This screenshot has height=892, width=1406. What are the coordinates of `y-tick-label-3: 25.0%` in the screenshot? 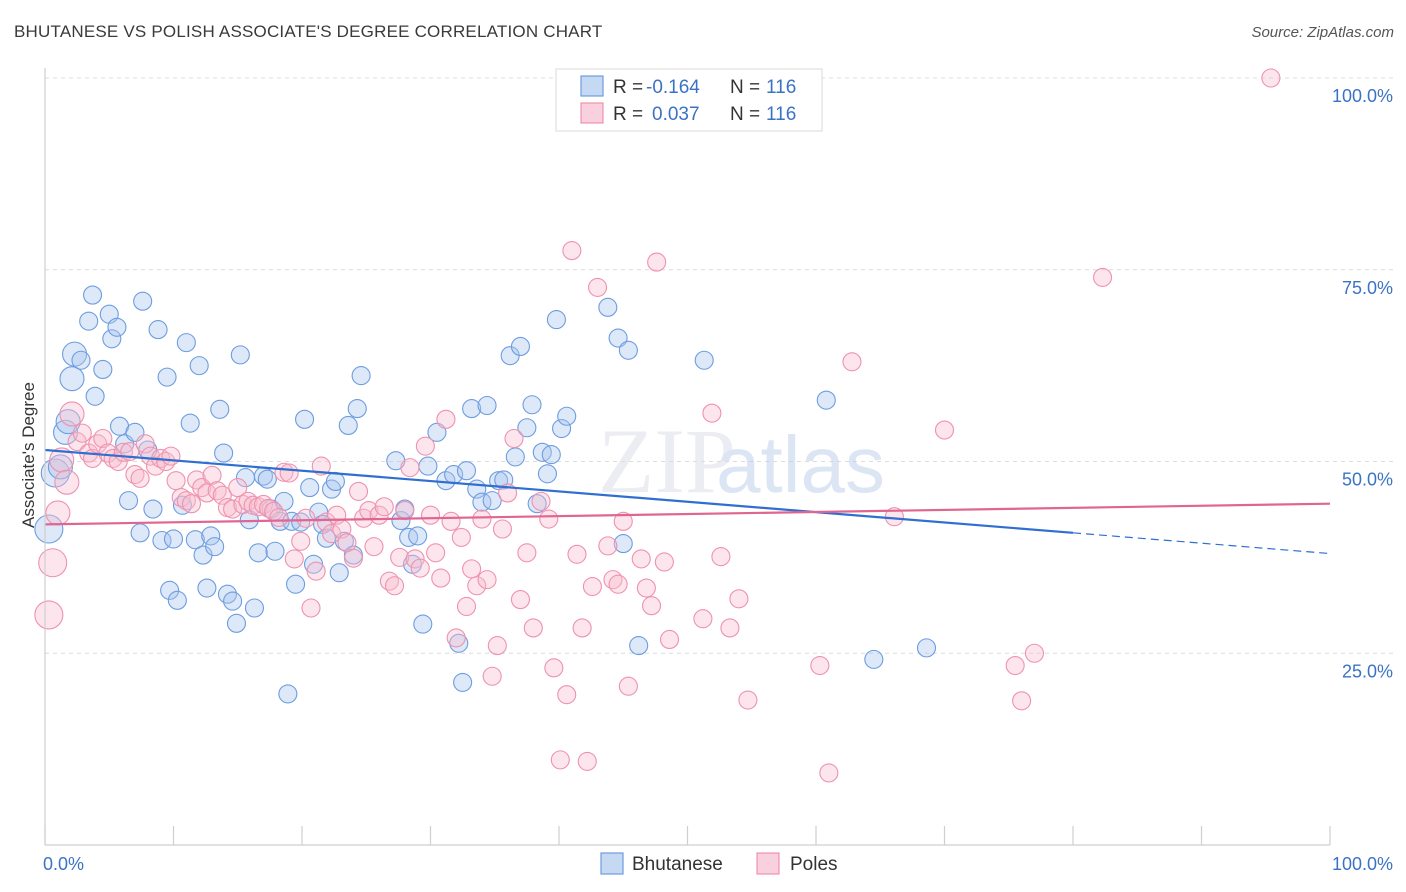 It's located at (1367, 671).